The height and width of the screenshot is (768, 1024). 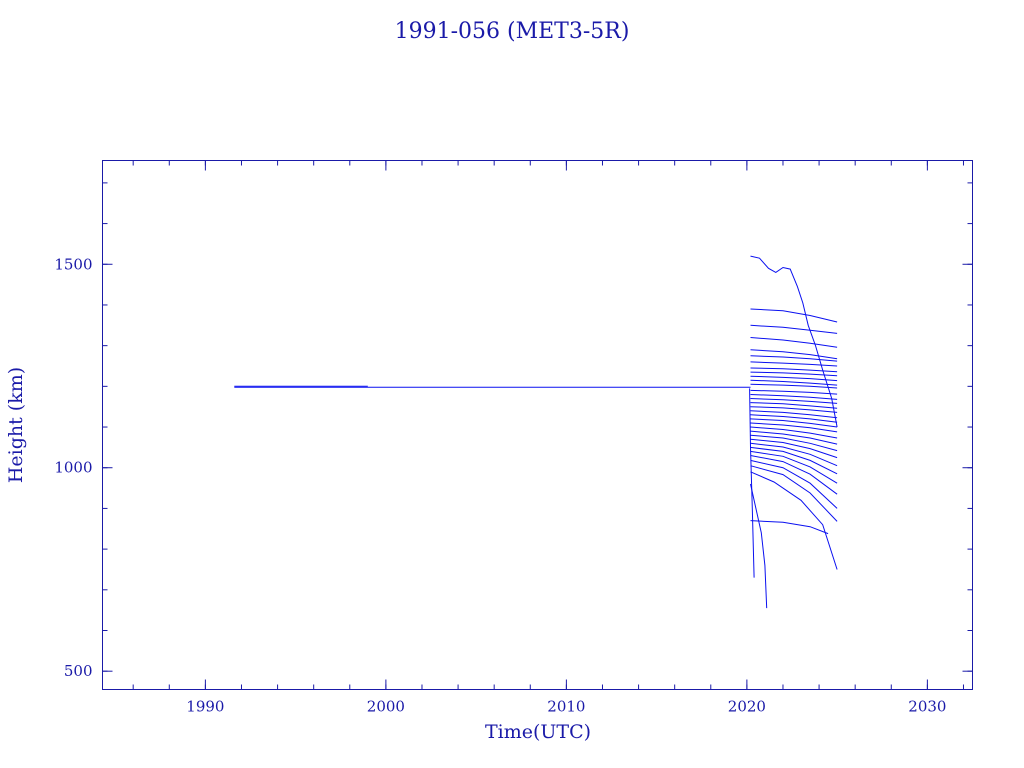 What do you see at coordinates (538, 732) in the screenshot?
I see `x-axis-label: Time(UTC)` at bounding box center [538, 732].